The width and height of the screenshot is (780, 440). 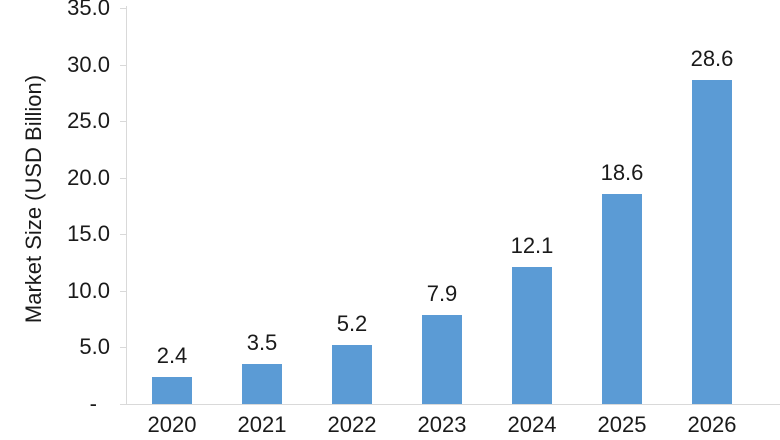 What do you see at coordinates (93, 403) in the screenshot?
I see `y-tick-label: -` at bounding box center [93, 403].